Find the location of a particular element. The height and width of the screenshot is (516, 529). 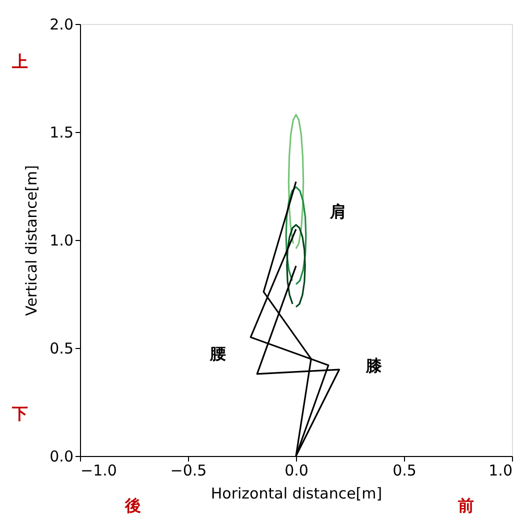

y-tick-label: 0.5 is located at coordinates (62, 349).